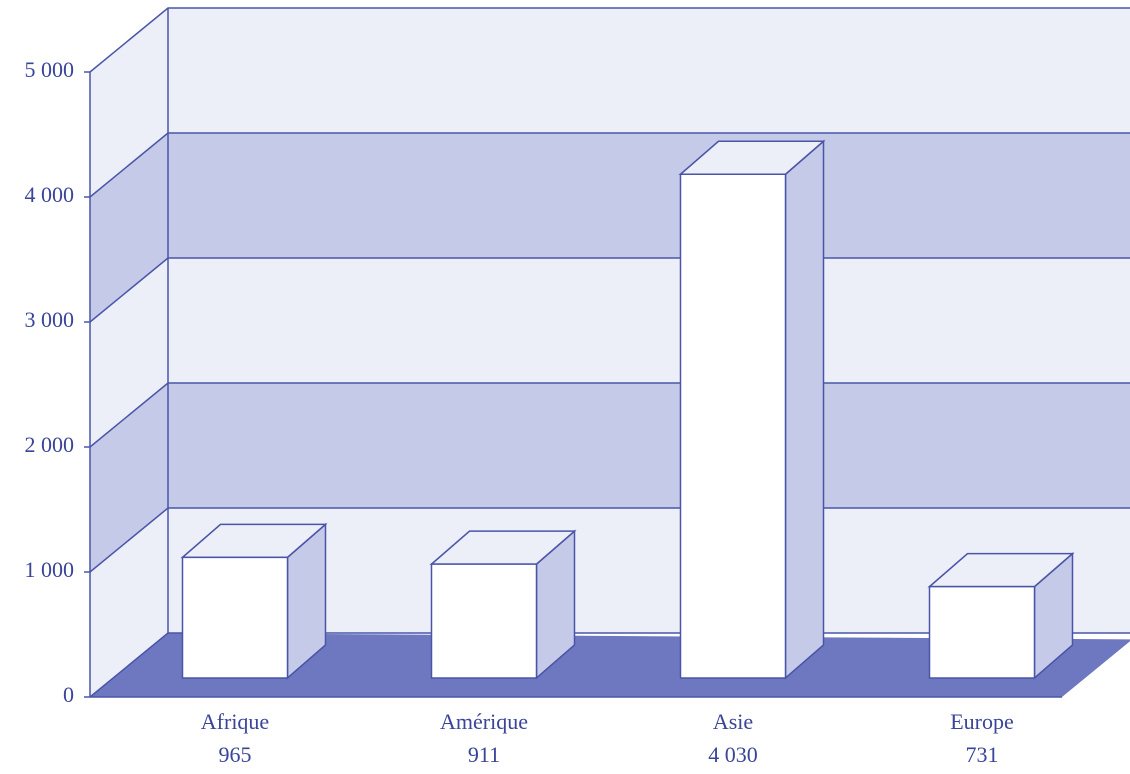 This screenshot has height=774, width=1130. Describe the element at coordinates (50, 319) in the screenshot. I see `y-tick-label: 3 000` at that location.